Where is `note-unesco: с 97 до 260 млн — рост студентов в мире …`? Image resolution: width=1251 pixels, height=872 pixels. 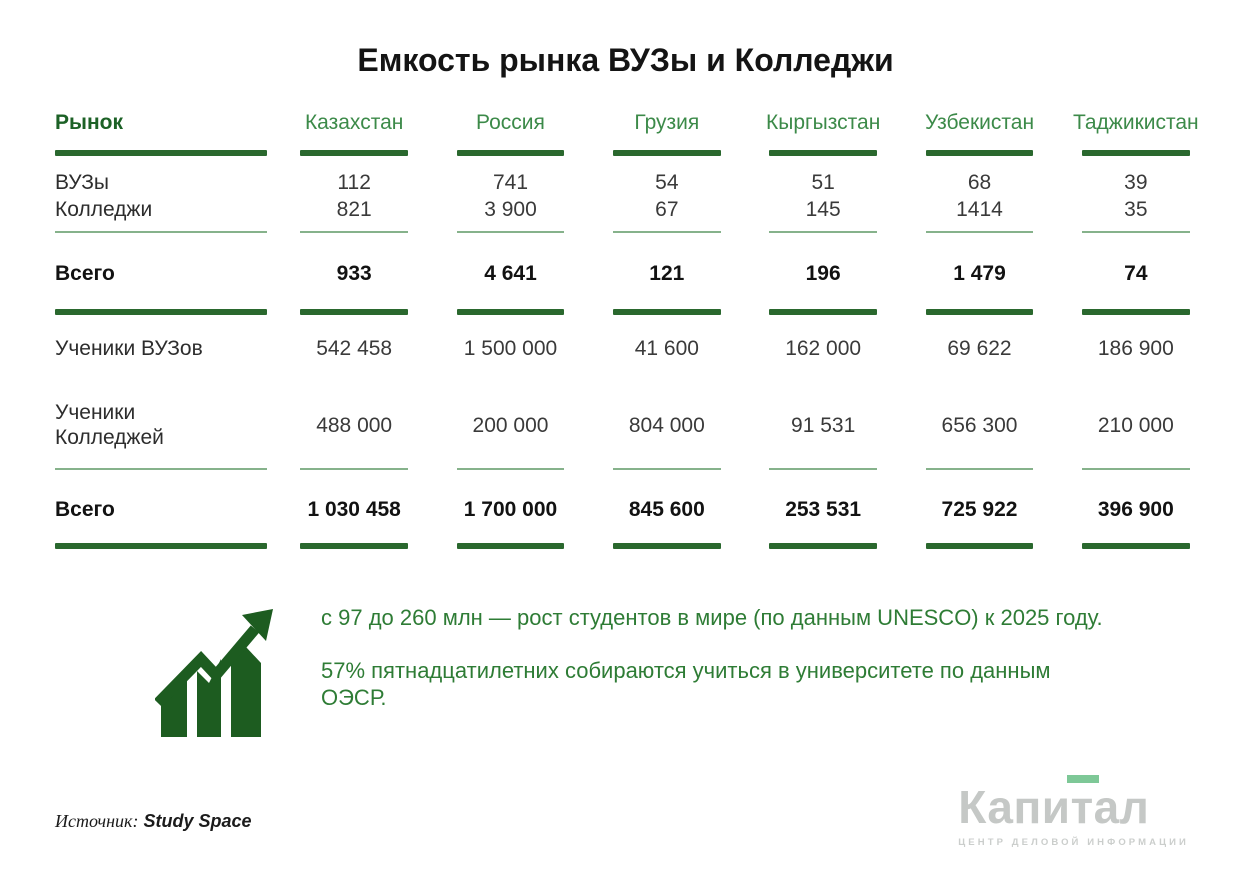 note-unesco: с 97 до 260 млн — рост студентов в мире … is located at coordinates (712, 617).